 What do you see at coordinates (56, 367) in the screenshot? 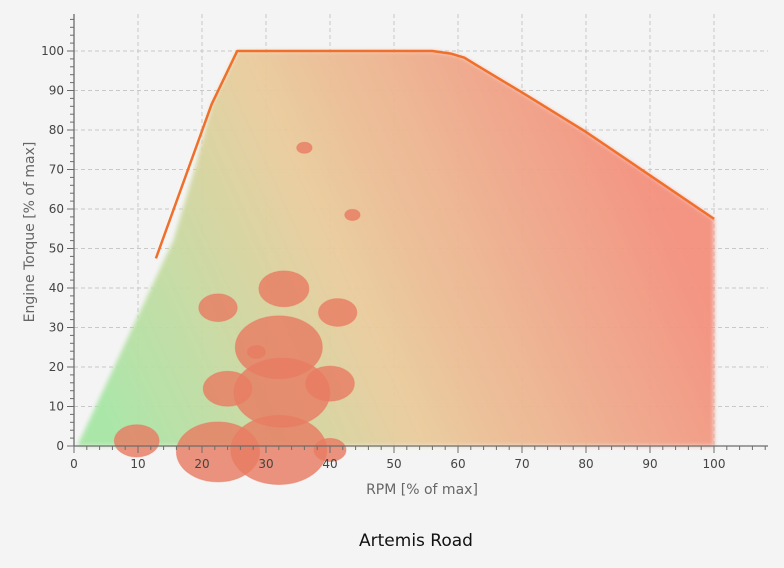
I see `y-tick-label: 20` at bounding box center [56, 367].